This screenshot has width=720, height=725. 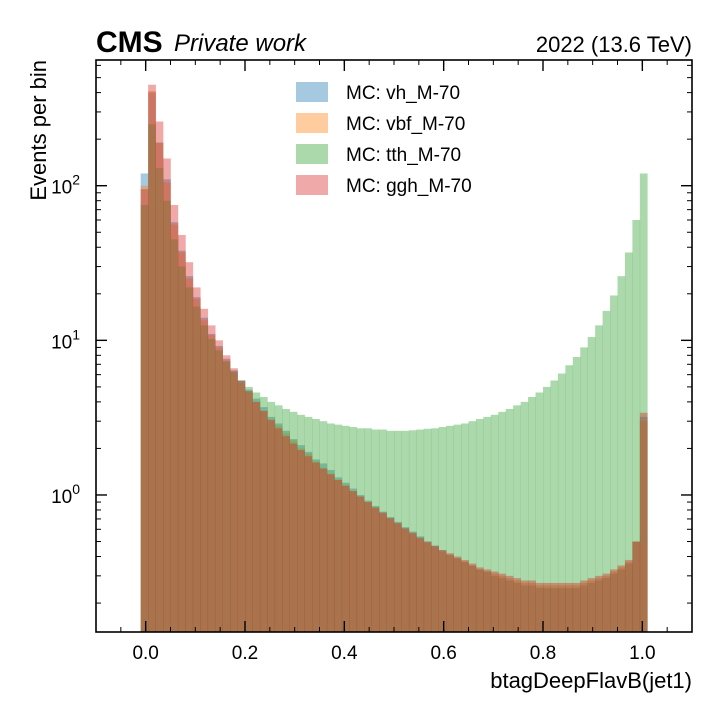 I want to click on legend-entry: MC: vbf_M-70, so click(x=405, y=124).